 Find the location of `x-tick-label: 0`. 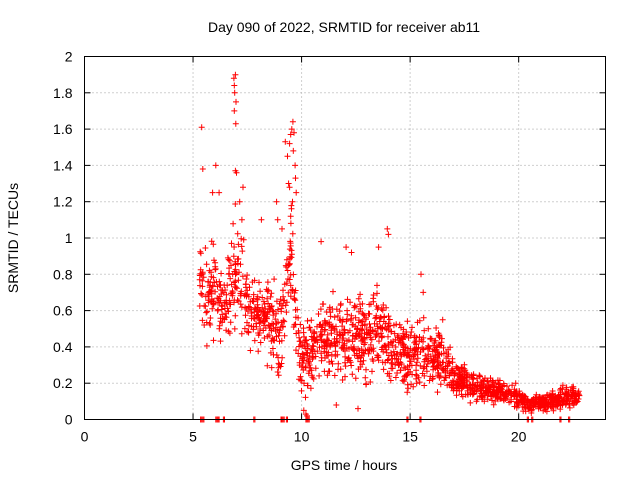

x-tick-label: 0 is located at coordinates (85, 437).